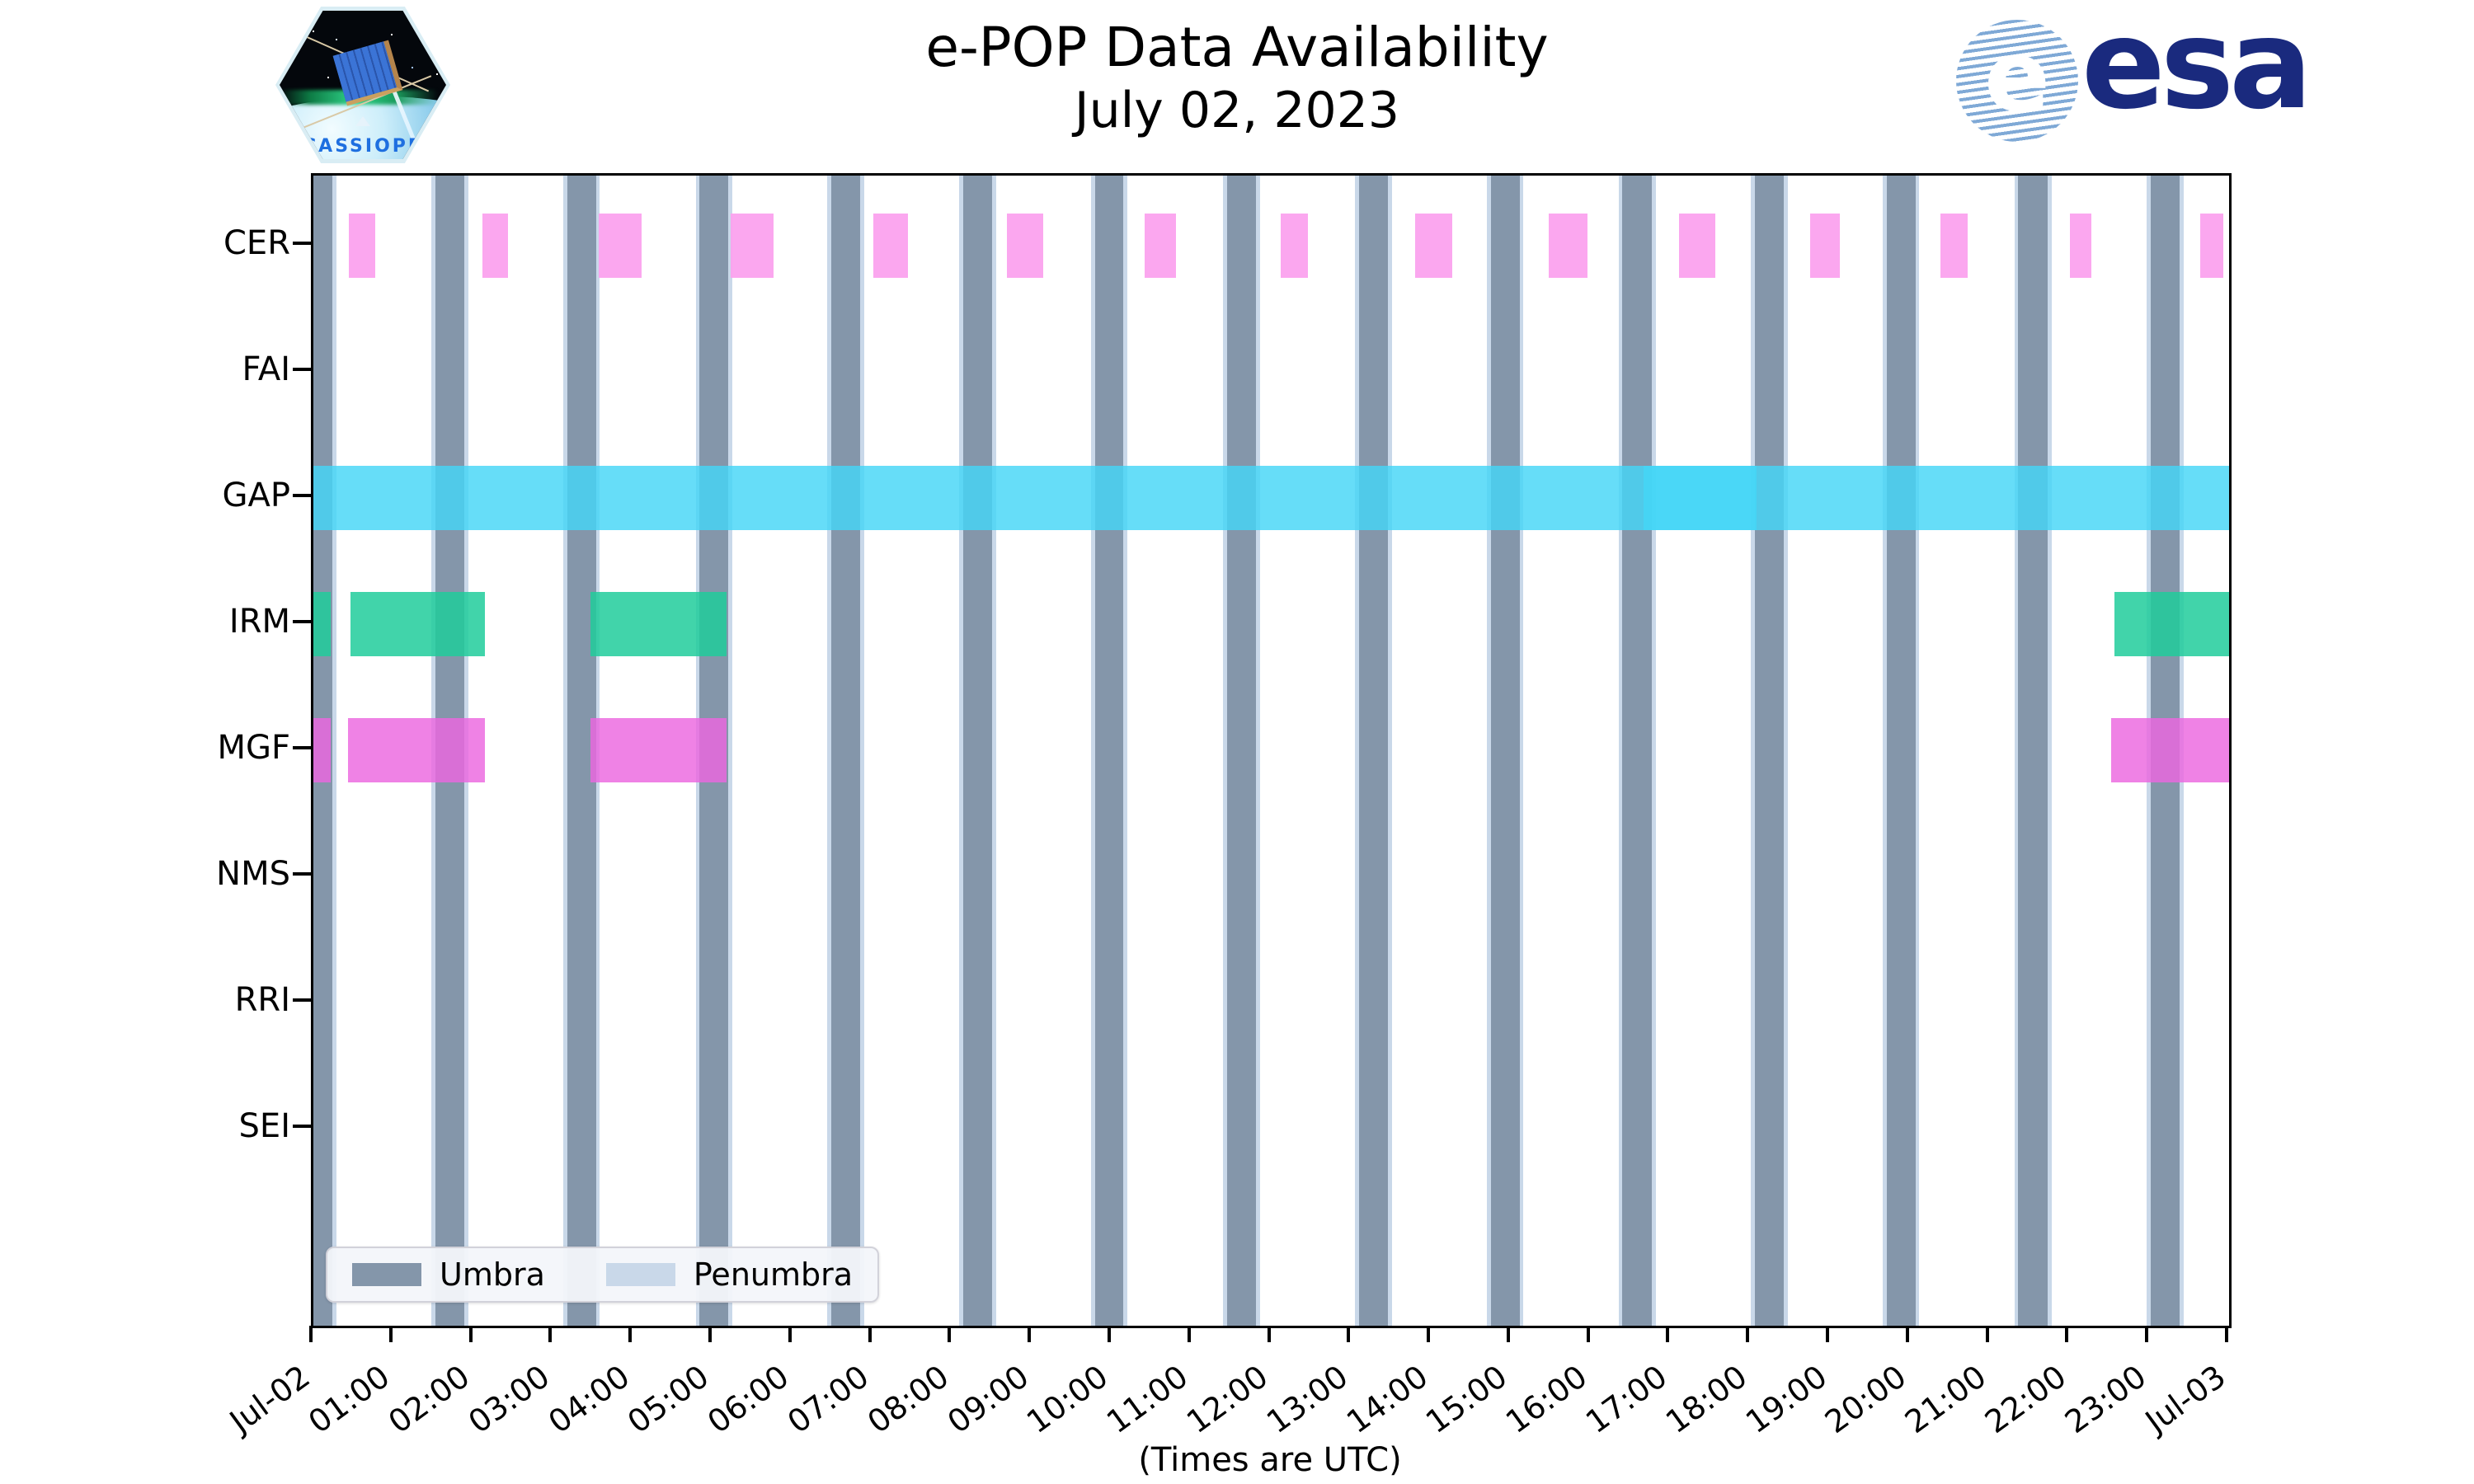  Describe the element at coordinates (266, 369) in the screenshot. I see `y-tick-label-fai: FAI` at that location.